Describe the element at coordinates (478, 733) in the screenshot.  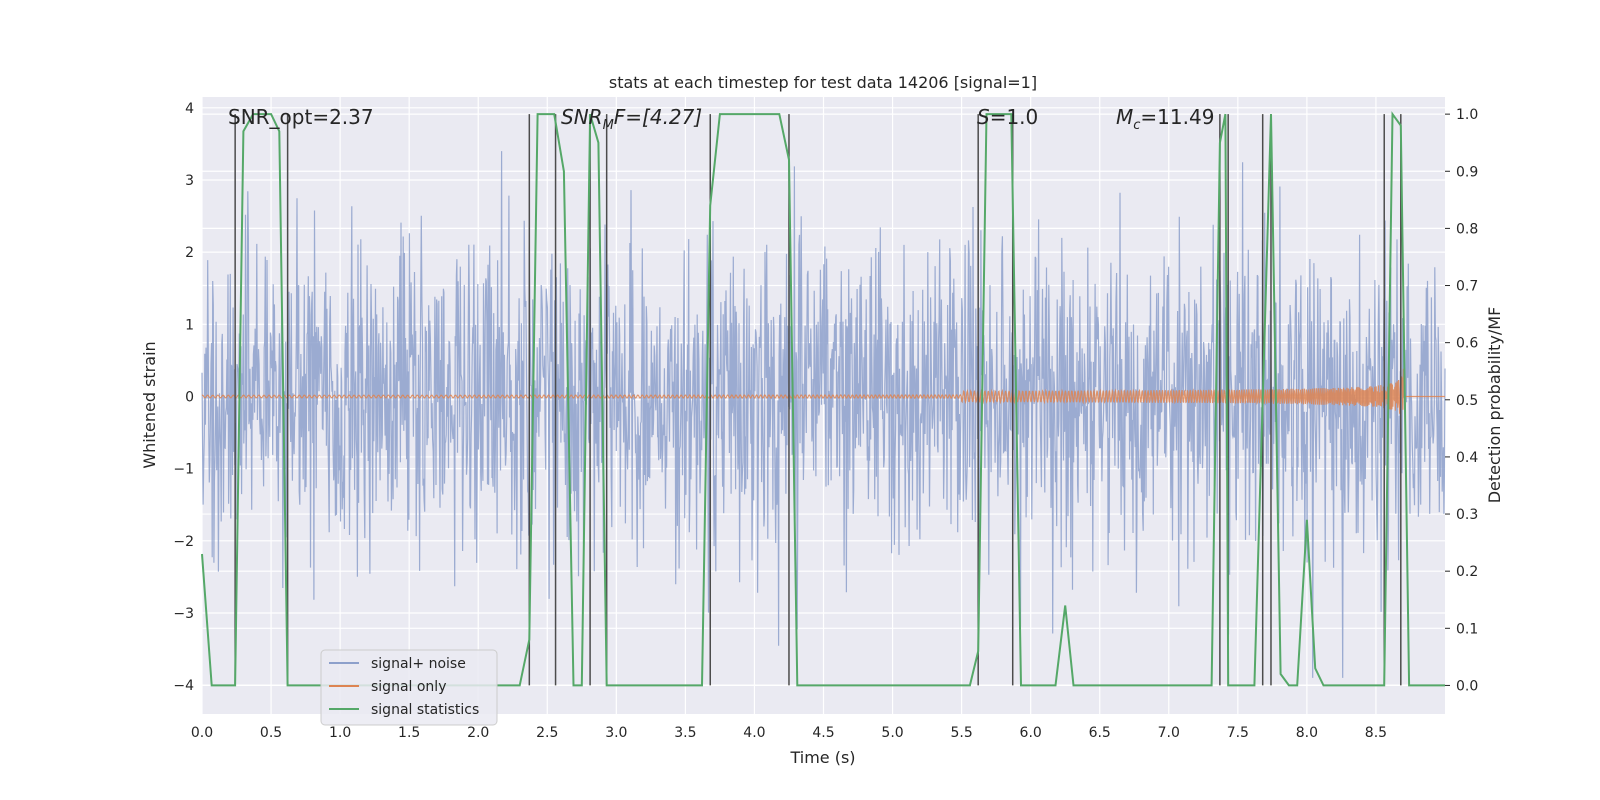
I see `x-tick-label: 2.0` at that location.